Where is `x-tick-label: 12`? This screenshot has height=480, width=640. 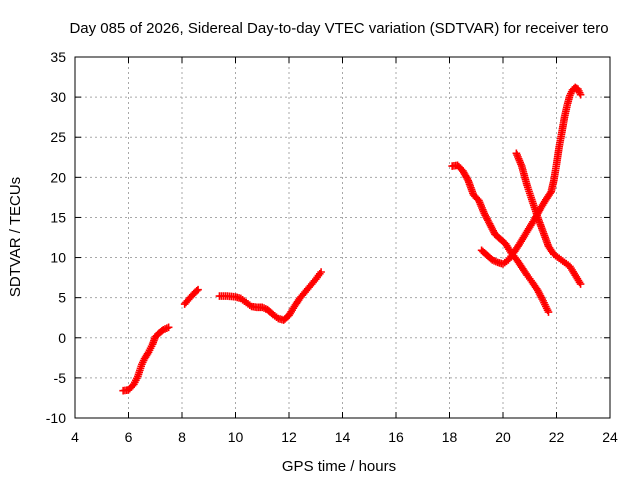 x-tick-label: 12 is located at coordinates (289, 437).